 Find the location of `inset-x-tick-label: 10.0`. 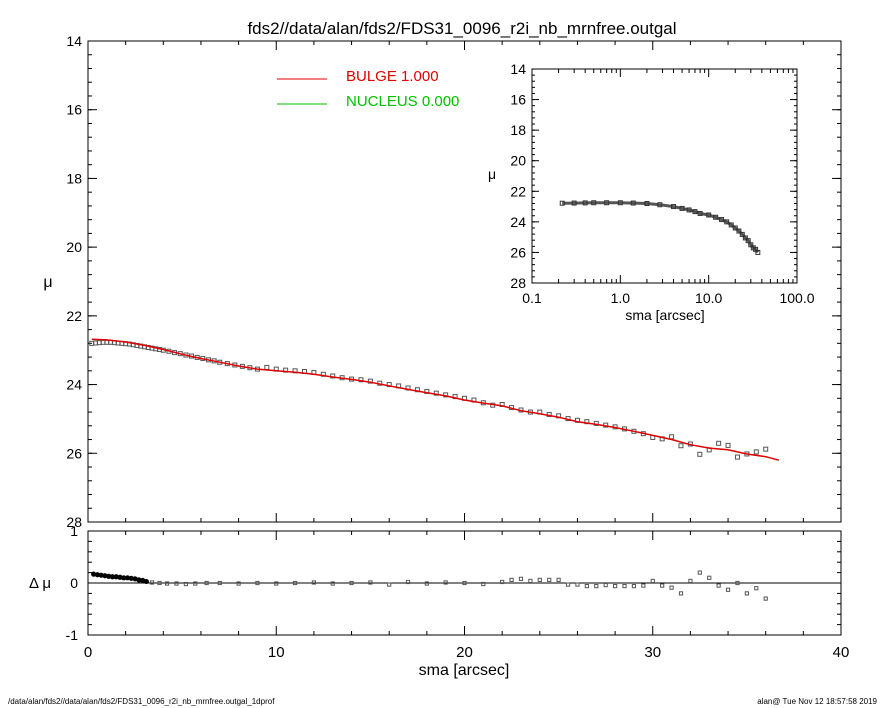

inset-x-tick-label: 10.0 is located at coordinates (708, 298).